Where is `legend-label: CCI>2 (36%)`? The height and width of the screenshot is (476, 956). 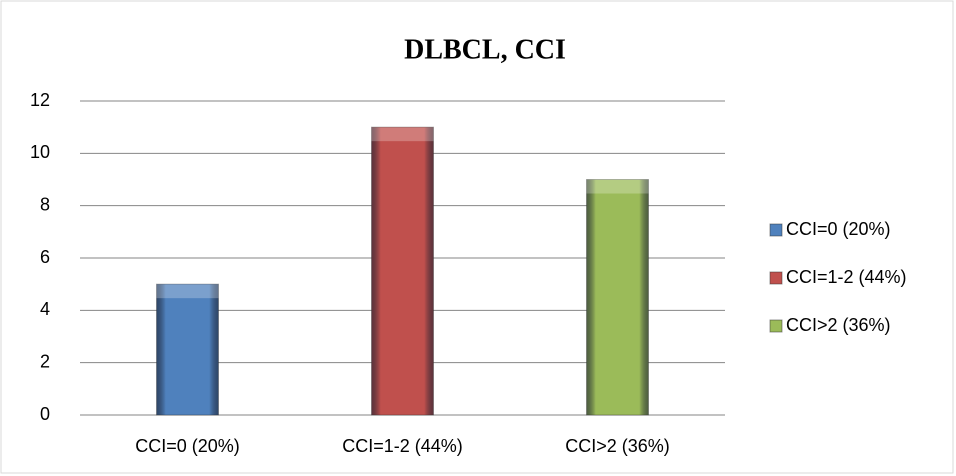 legend-label: CCI>2 (36%) is located at coordinates (838, 325).